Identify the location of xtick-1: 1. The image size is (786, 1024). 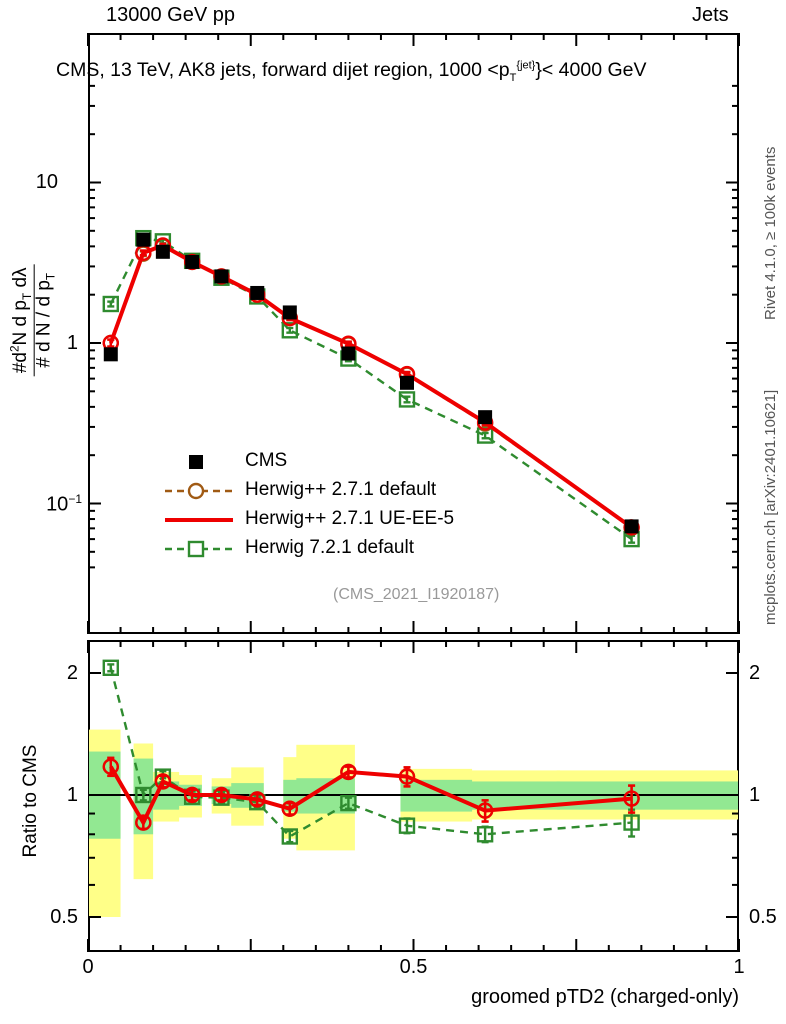
(739, 967).